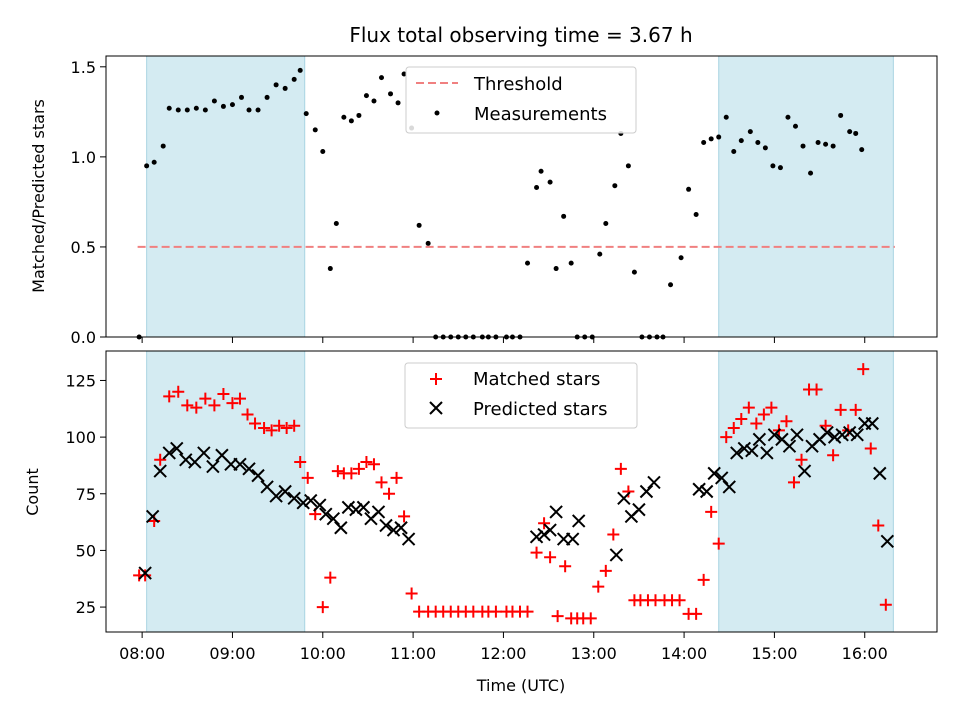 The height and width of the screenshot is (720, 960). Describe the element at coordinates (232, 653) in the screenshot. I see `x-tick-label: 09:00` at that location.